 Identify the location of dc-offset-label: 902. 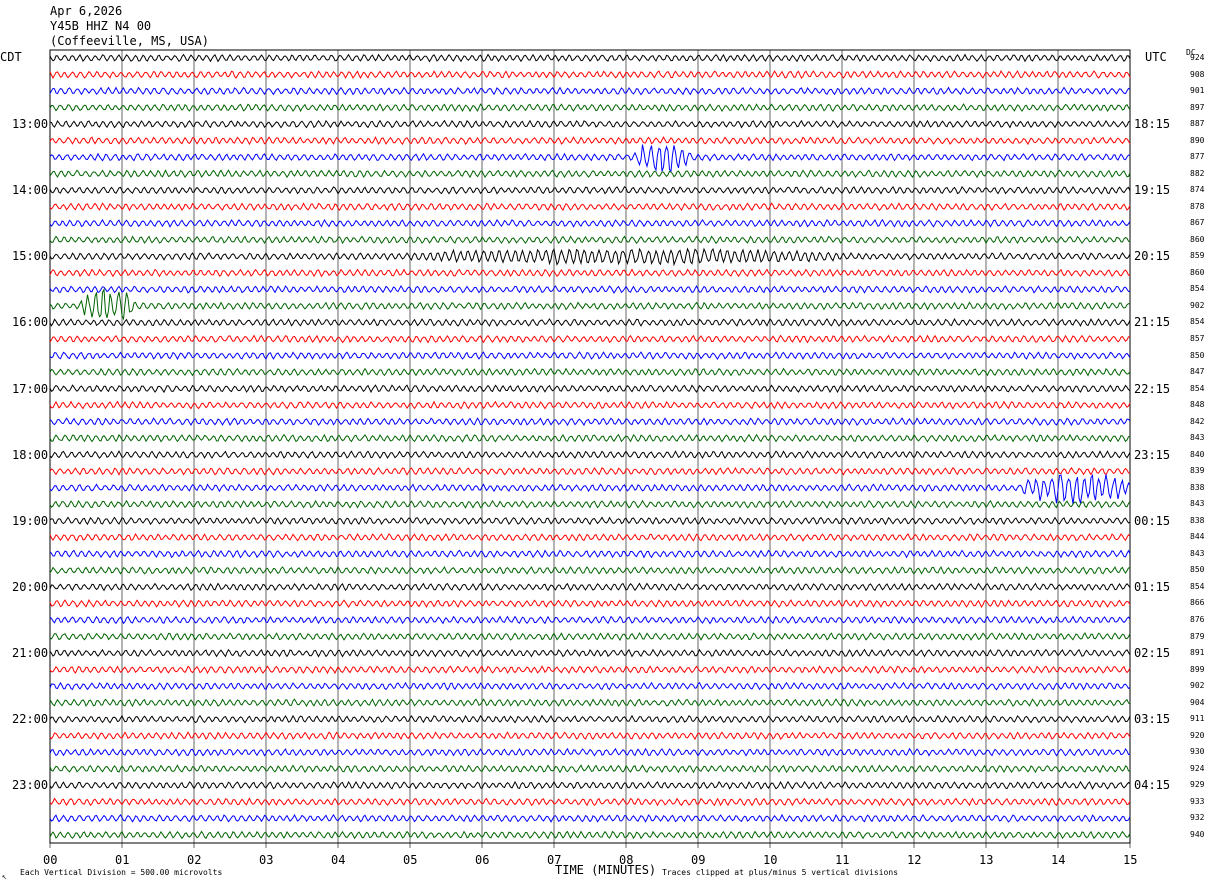
(1197, 305).